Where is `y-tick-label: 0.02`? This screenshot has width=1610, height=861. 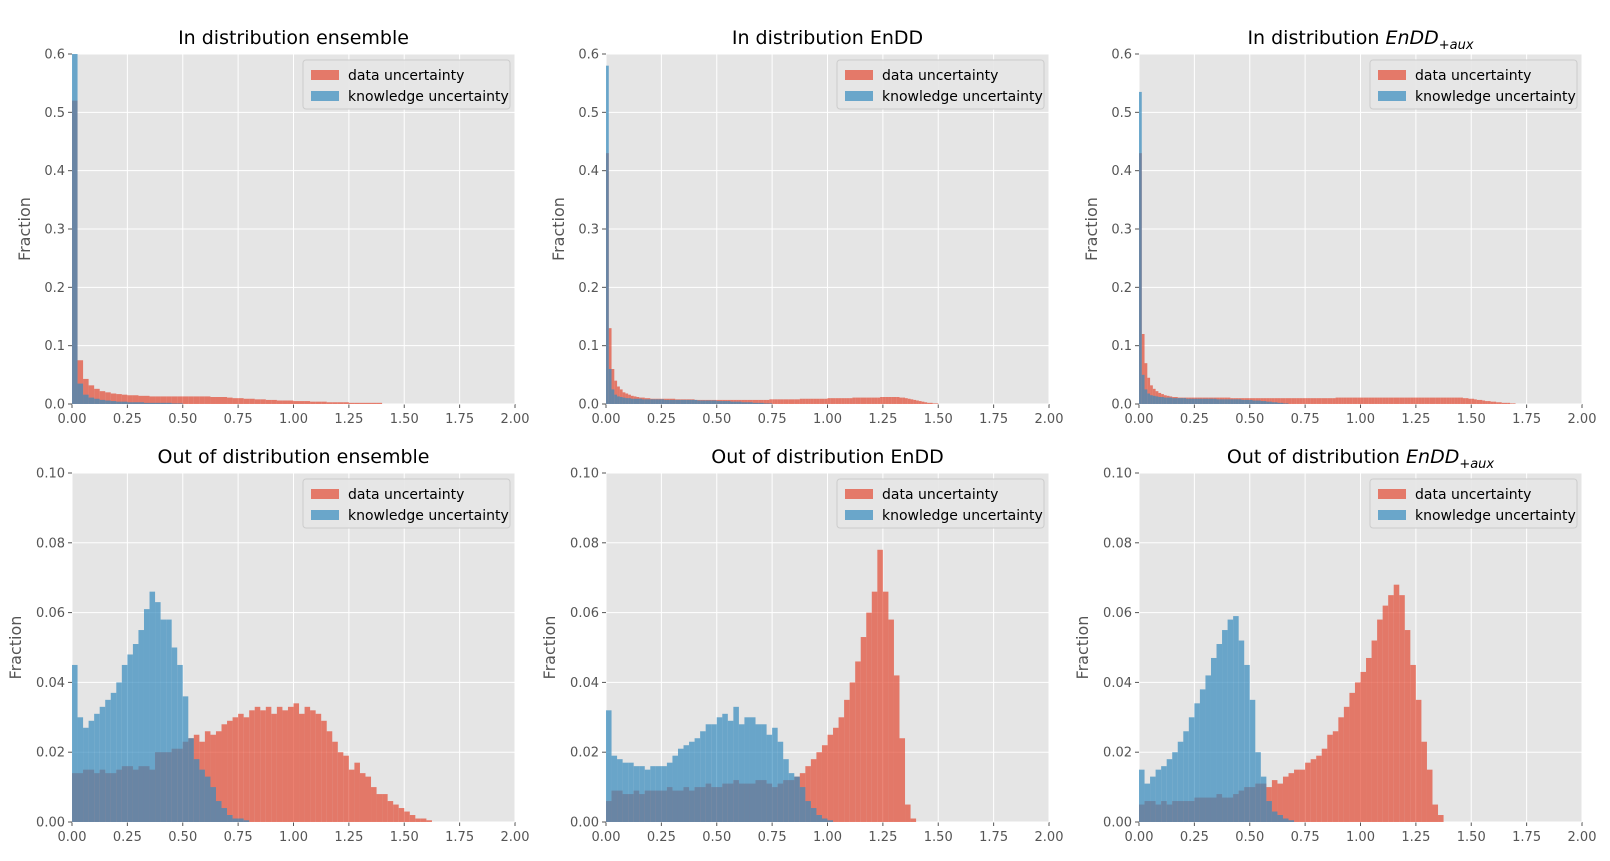 y-tick-label: 0.02 is located at coordinates (1117, 753).